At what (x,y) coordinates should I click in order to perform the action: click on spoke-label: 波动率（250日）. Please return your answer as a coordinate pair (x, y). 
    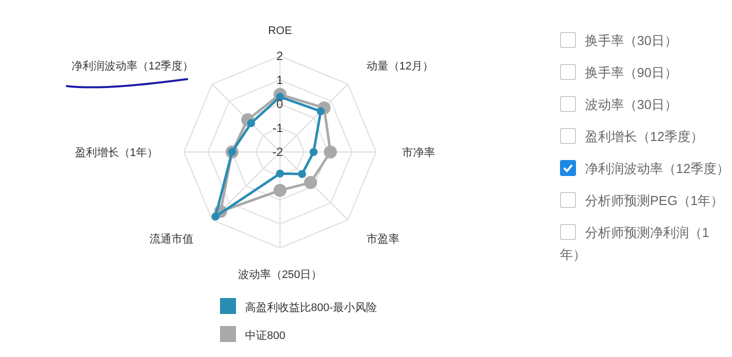
    Looking at the image, I should click on (280, 274).